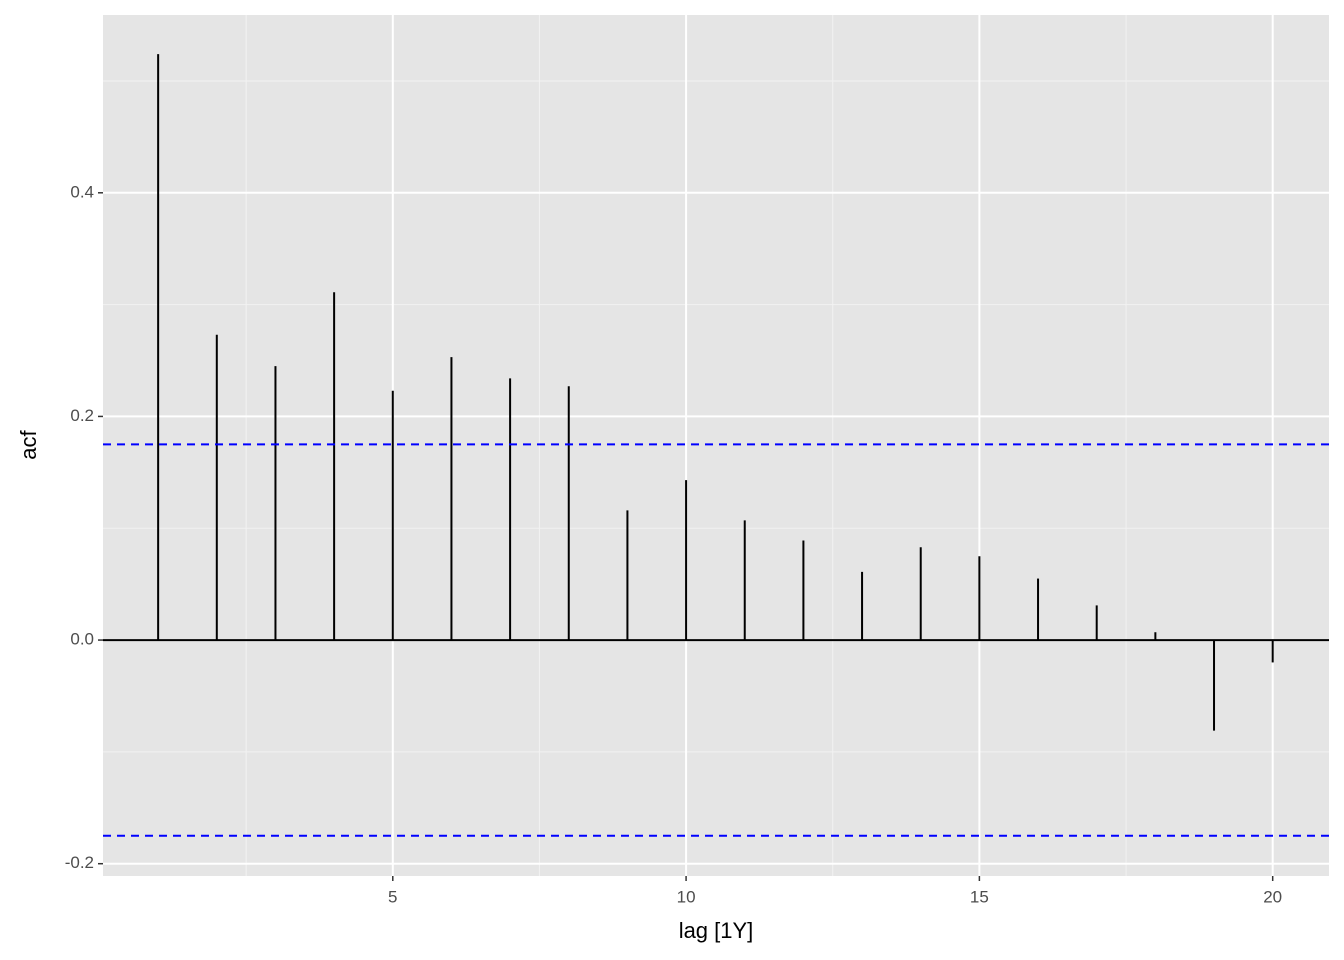  Describe the element at coordinates (979, 896) in the screenshot. I see `x-tick-label: 15` at that location.